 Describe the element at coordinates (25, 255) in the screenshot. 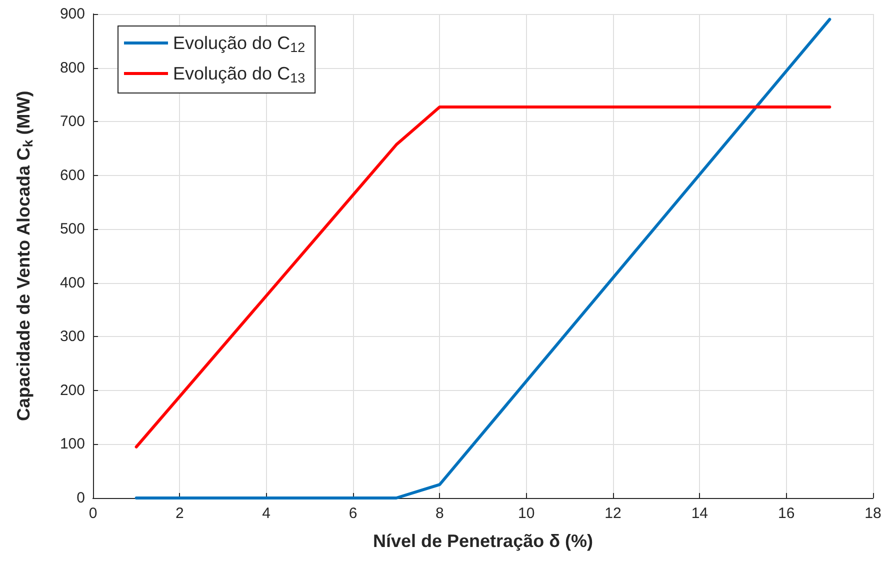

I see `y-axis-title: Capacidade de Vento Alocada Ck (MW)` at that location.